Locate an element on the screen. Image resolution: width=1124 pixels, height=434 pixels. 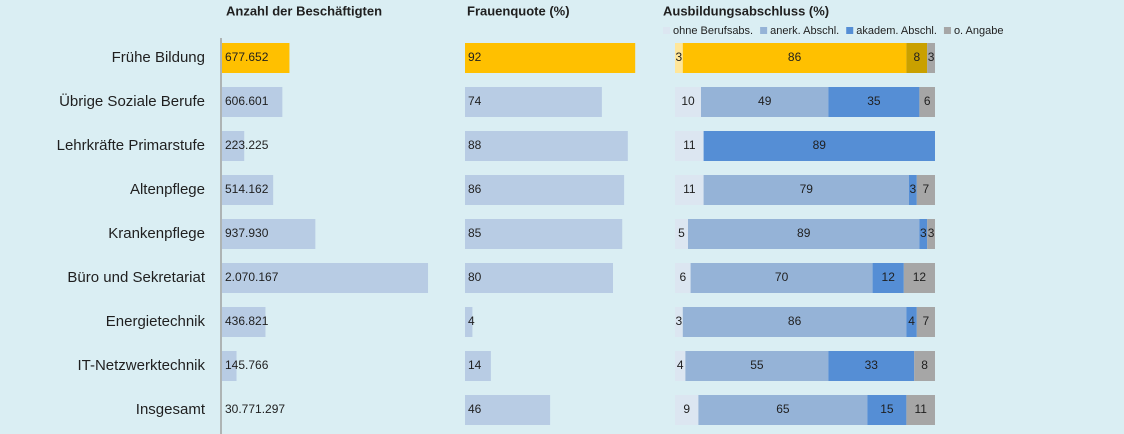
value-label: 35 is located at coordinates (874, 101).